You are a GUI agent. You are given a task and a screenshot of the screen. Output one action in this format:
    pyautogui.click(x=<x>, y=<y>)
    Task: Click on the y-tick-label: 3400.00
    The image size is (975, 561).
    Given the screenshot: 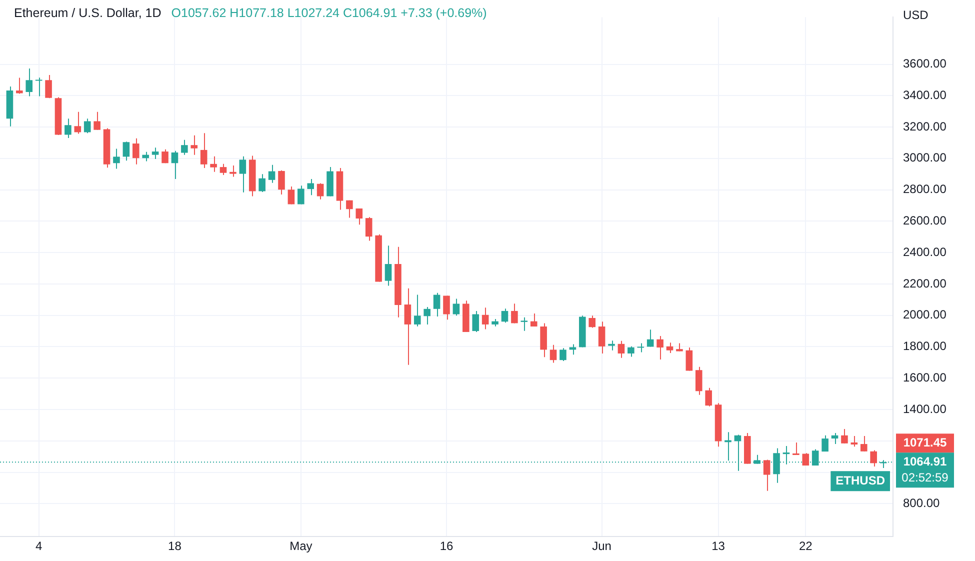 What is the action you would take?
    pyautogui.click(x=925, y=95)
    